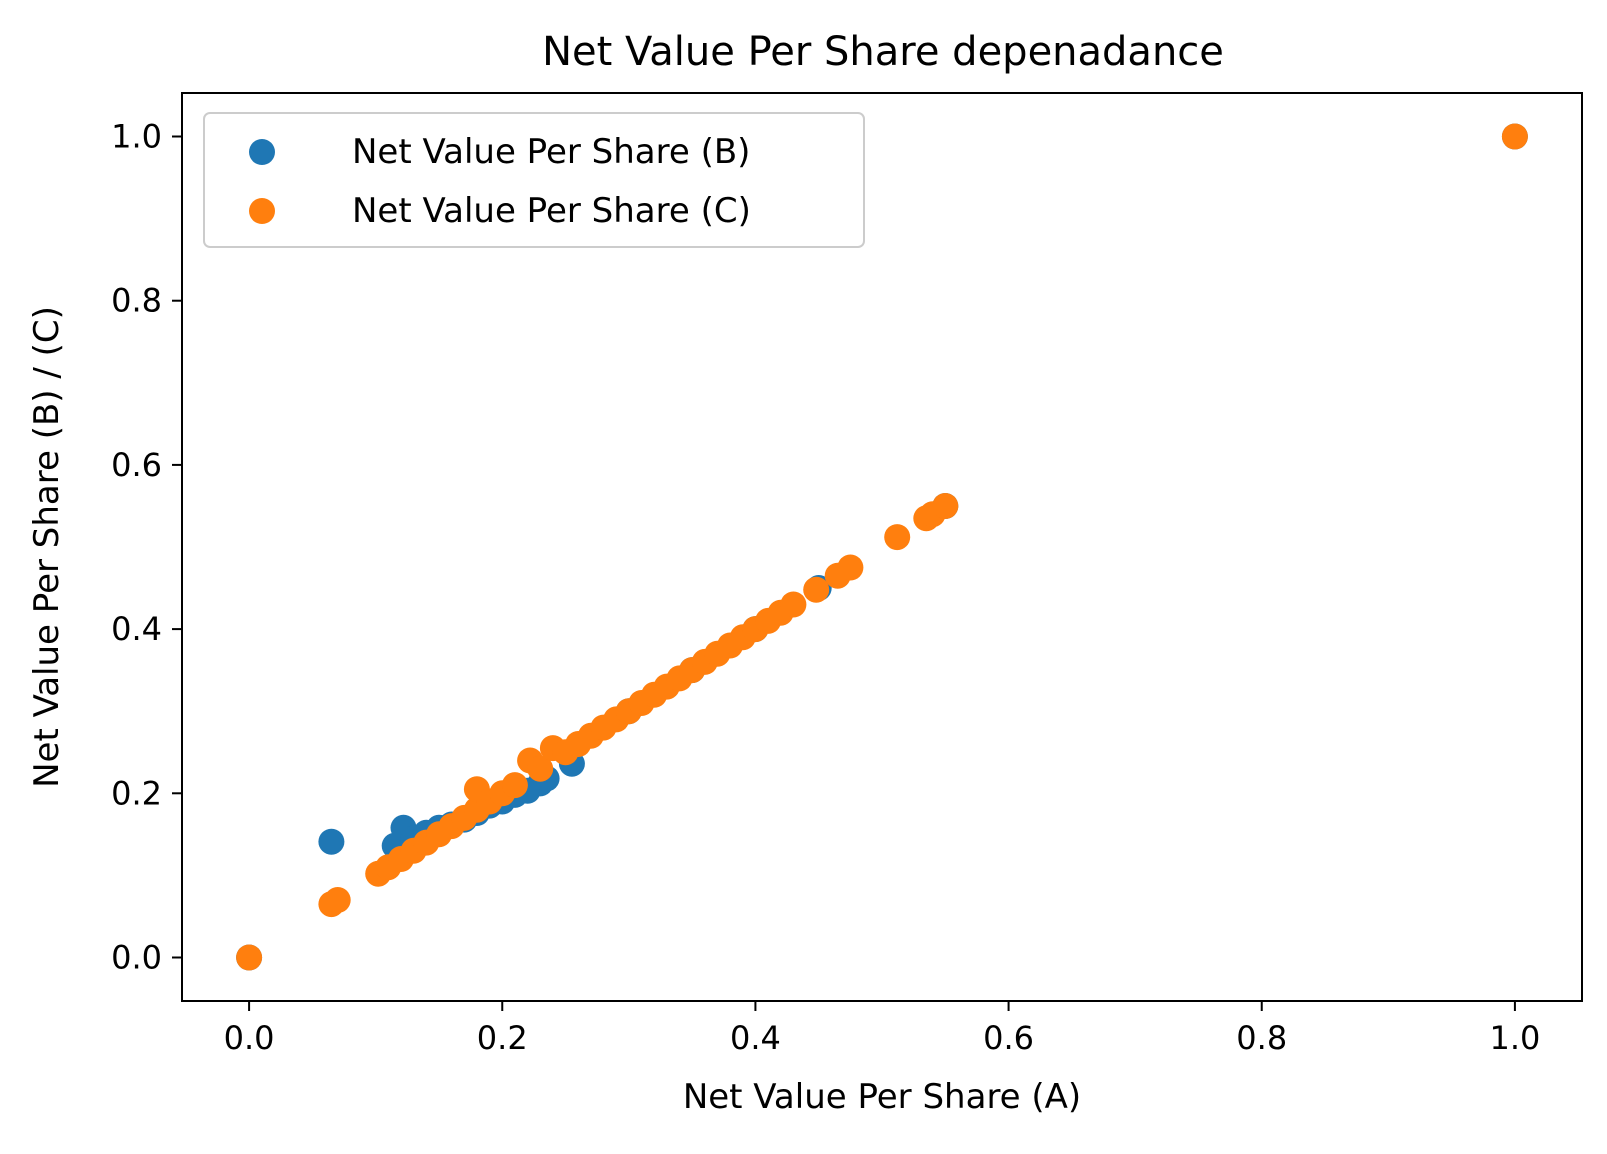  Describe the element at coordinates (1261, 1038) in the screenshot. I see `x-tick-label: 0.8` at that location.